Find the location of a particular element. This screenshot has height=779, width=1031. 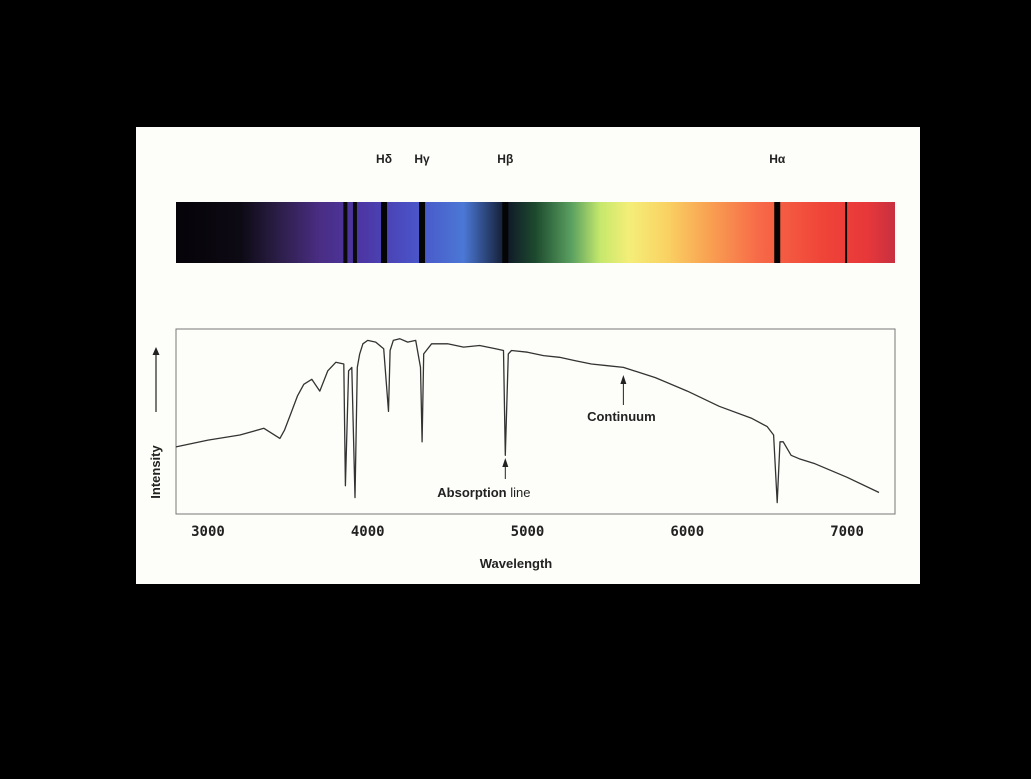

intensity-curve is located at coordinates (527, 421).